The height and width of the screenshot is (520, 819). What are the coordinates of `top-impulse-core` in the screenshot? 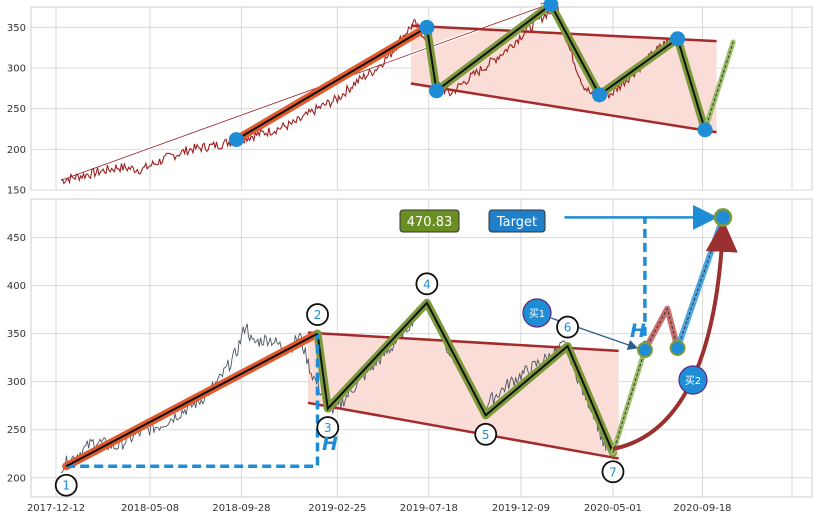 It's located at (331, 83).